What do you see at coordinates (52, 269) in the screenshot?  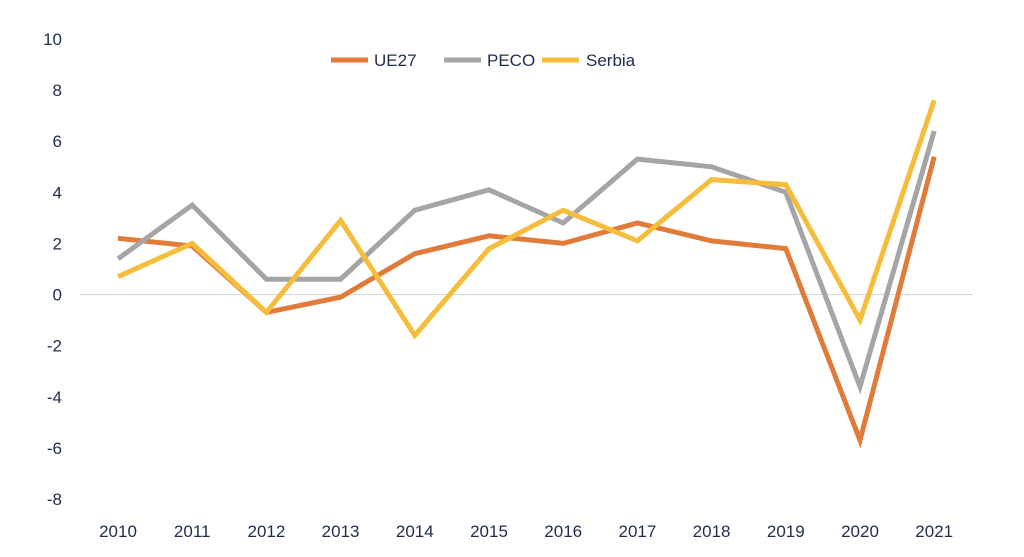 I see `y-axis-tick-labels: 10 8 6 4 2 0 -2 -4 -6 -8` at bounding box center [52, 269].